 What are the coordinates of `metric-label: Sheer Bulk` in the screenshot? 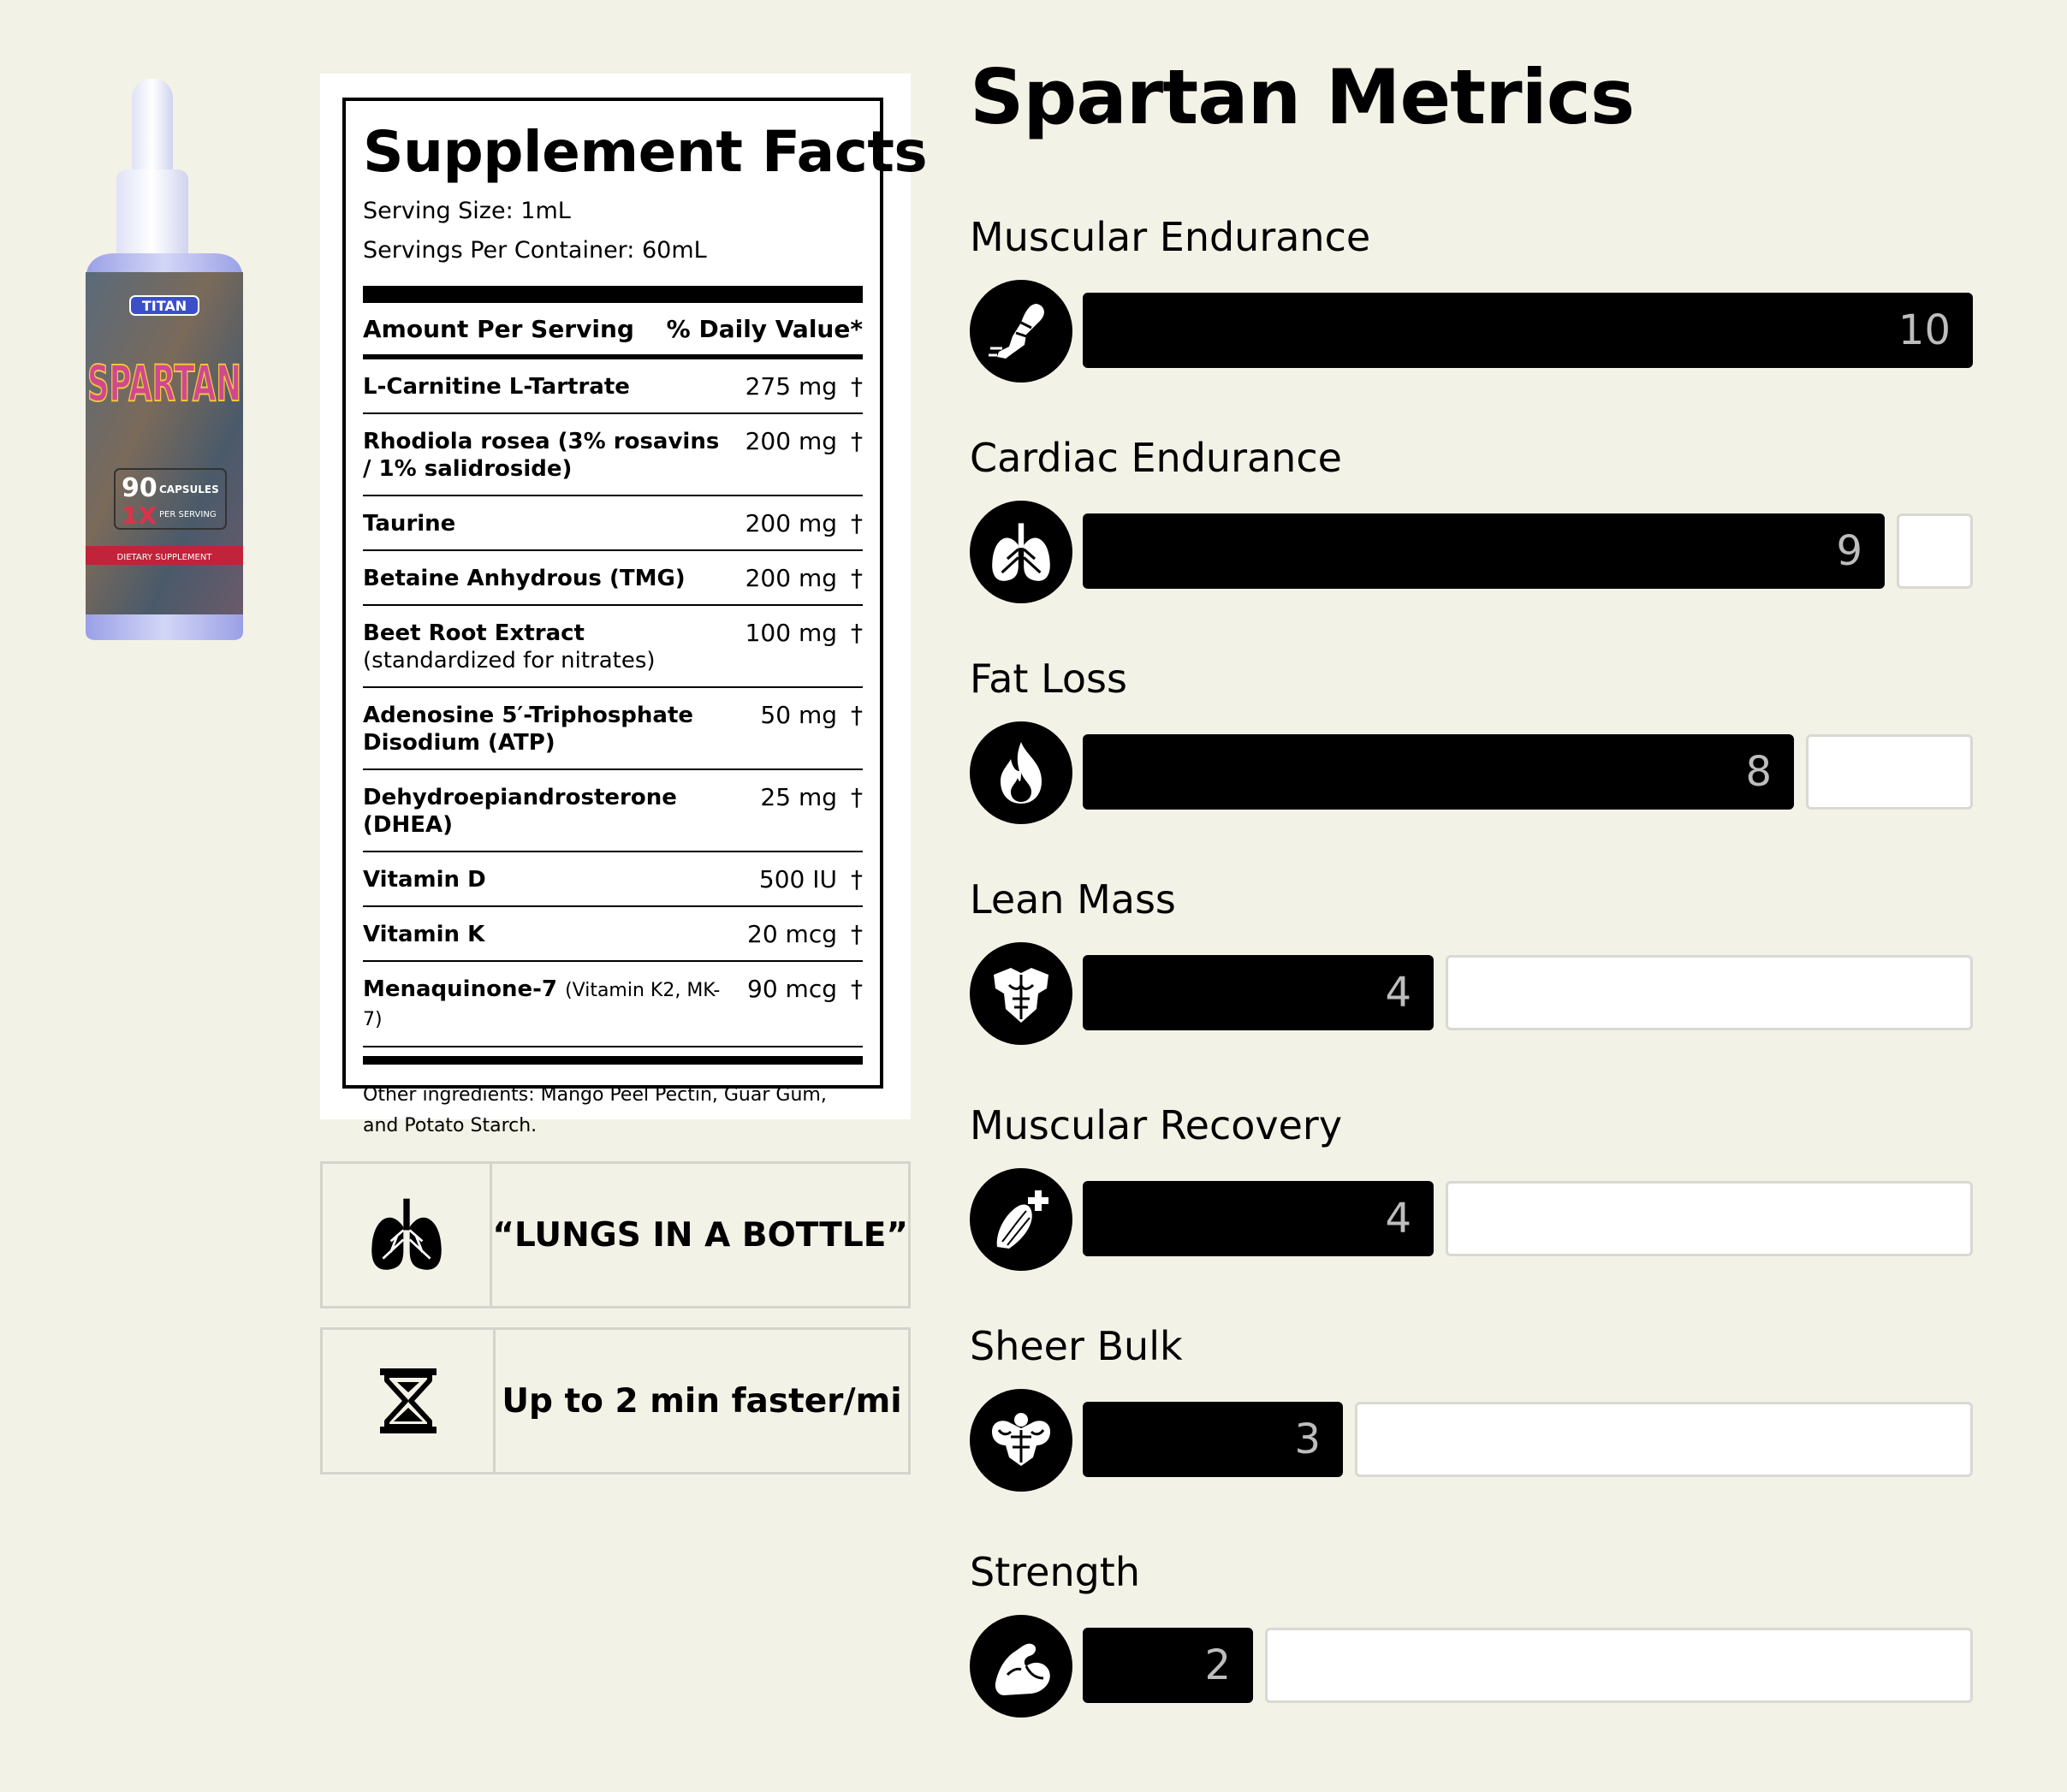 It's located at (1076, 1346).